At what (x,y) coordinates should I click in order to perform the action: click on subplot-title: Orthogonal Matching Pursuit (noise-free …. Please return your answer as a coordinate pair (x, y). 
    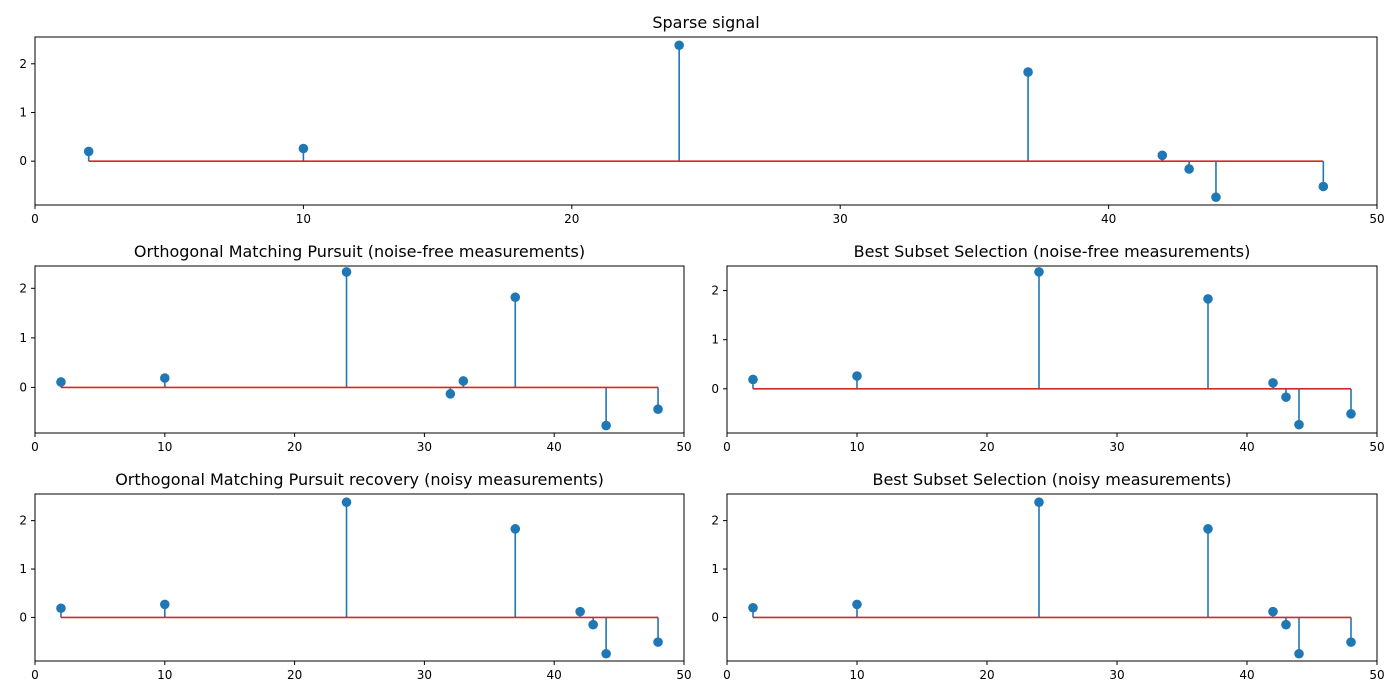
    Looking at the image, I should click on (359, 251).